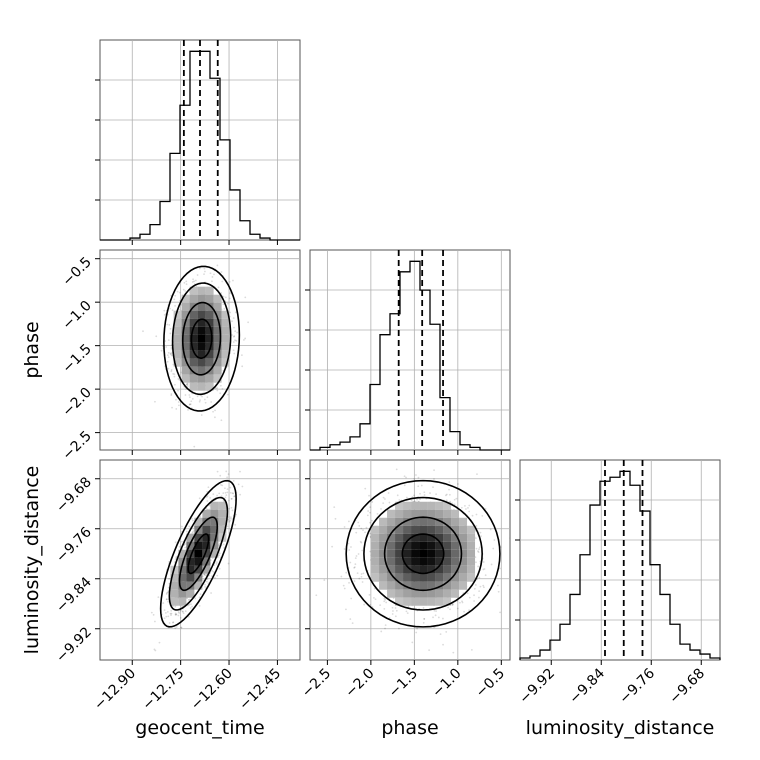 Image resolution: width=760 pixels, height=760 pixels. I want to click on x-tick-label: −12.75, so click(164, 690).